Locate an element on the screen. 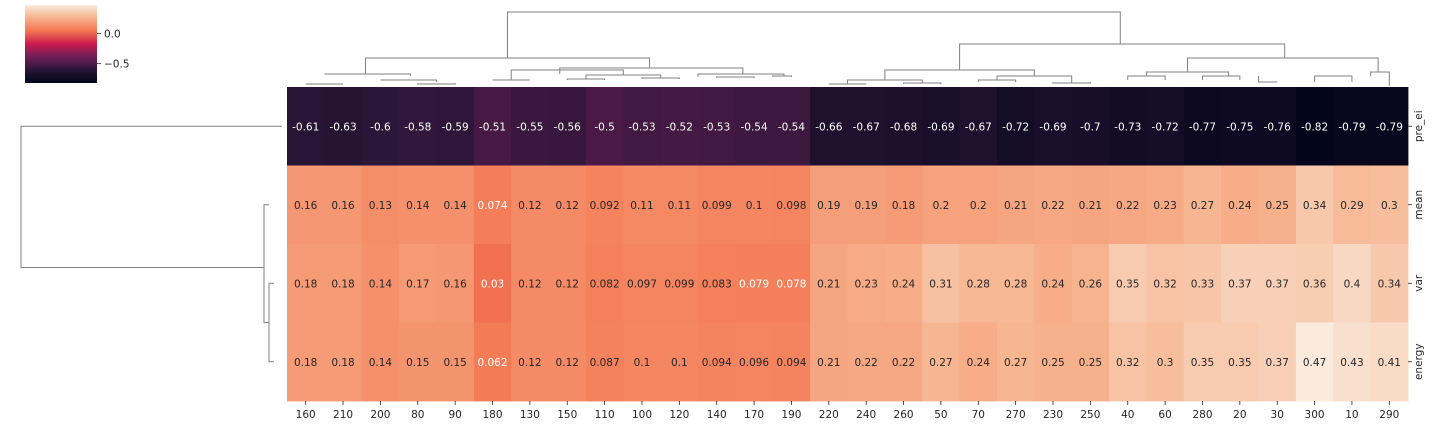  cell-value-label: 0.23 is located at coordinates (1164, 206).